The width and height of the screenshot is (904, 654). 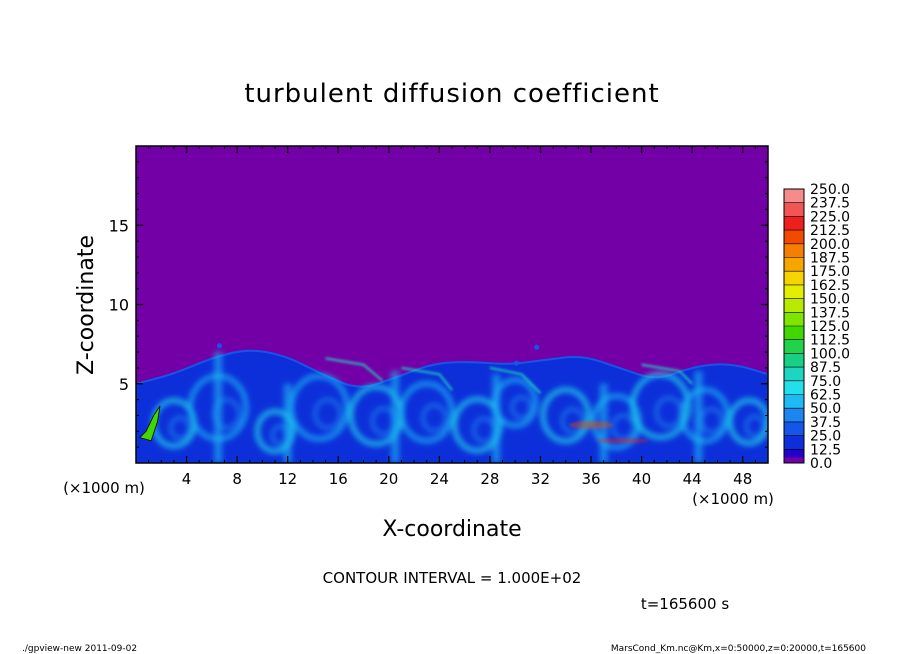 What do you see at coordinates (825, 450) in the screenshot?
I see `colorbar-label: 12.5` at bounding box center [825, 450].